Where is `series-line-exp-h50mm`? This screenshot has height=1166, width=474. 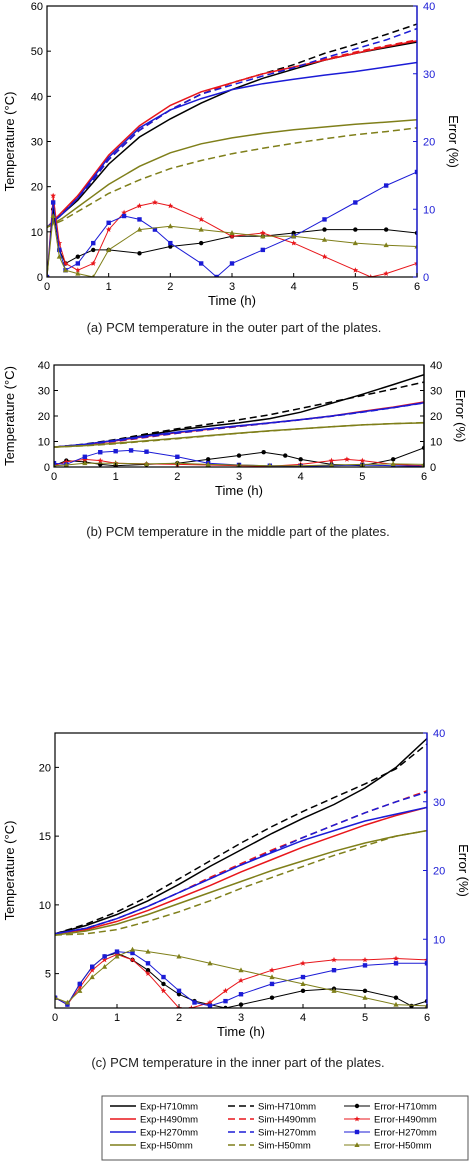 series-line-exp-h50mm is located at coordinates (241, 882).